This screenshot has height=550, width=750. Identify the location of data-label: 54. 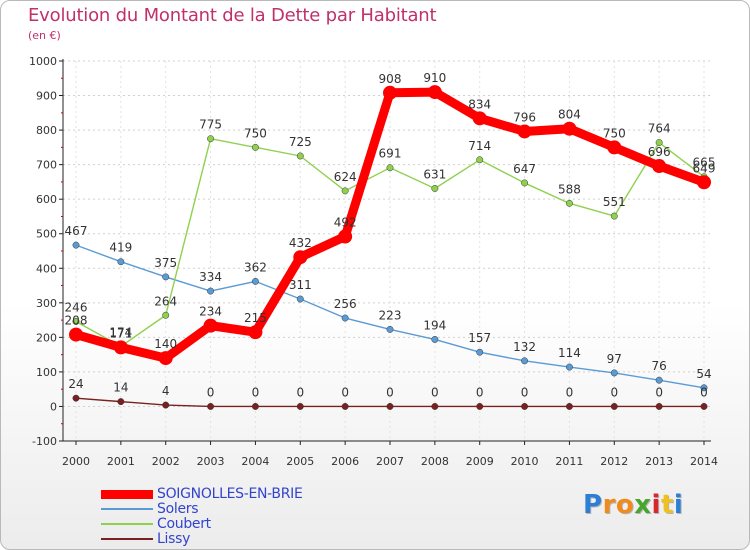
(703, 374).